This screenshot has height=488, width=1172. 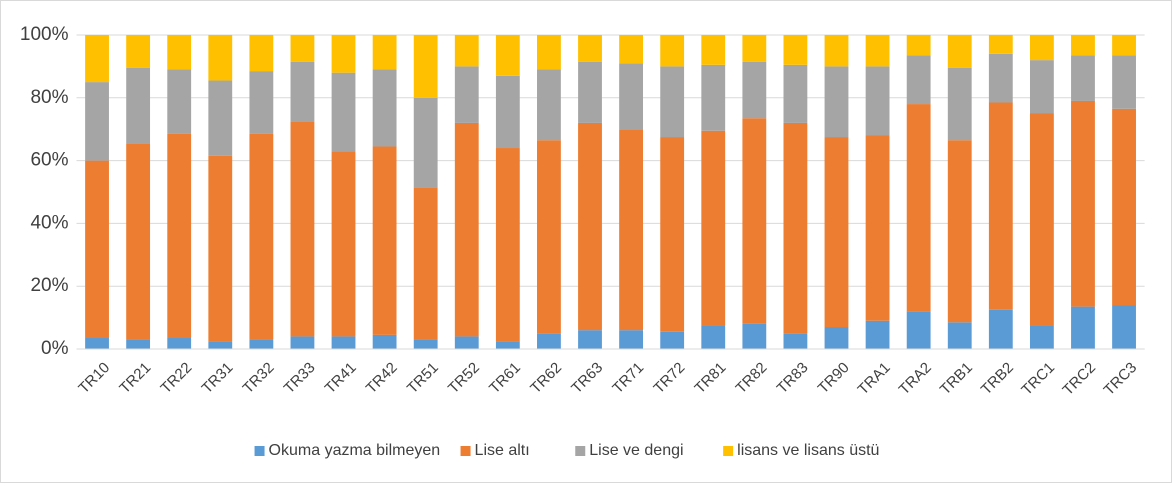 I want to click on legend-label: lisans ve lisans üstü, so click(x=808, y=450).